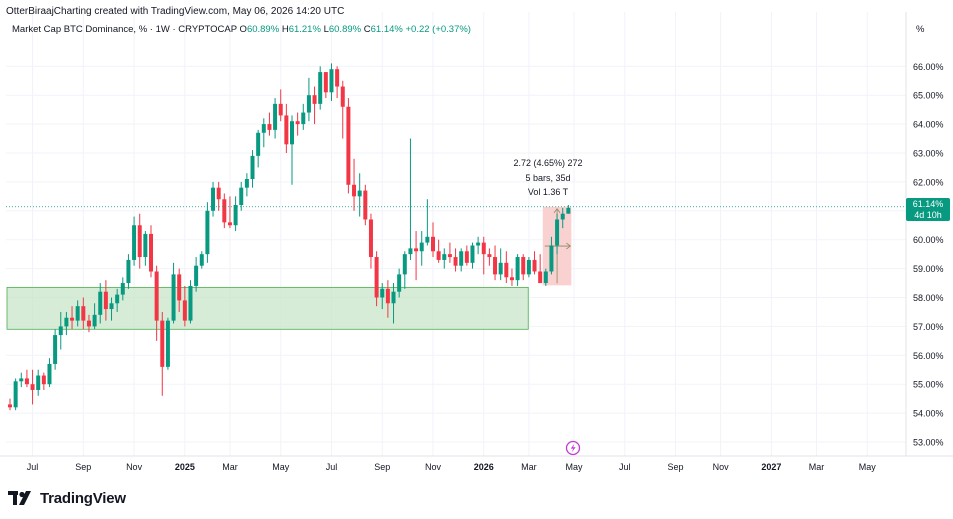  I want to click on x-tick-label: May, so click(574, 467).